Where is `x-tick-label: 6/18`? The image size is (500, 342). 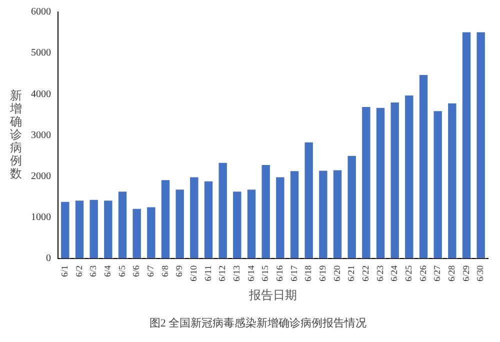
x-tick-label: 6/18 is located at coordinates (308, 273).